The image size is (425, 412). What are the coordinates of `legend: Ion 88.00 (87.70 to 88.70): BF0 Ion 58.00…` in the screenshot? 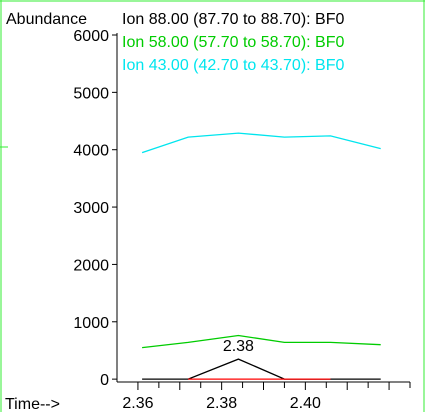 It's located at (233, 42).